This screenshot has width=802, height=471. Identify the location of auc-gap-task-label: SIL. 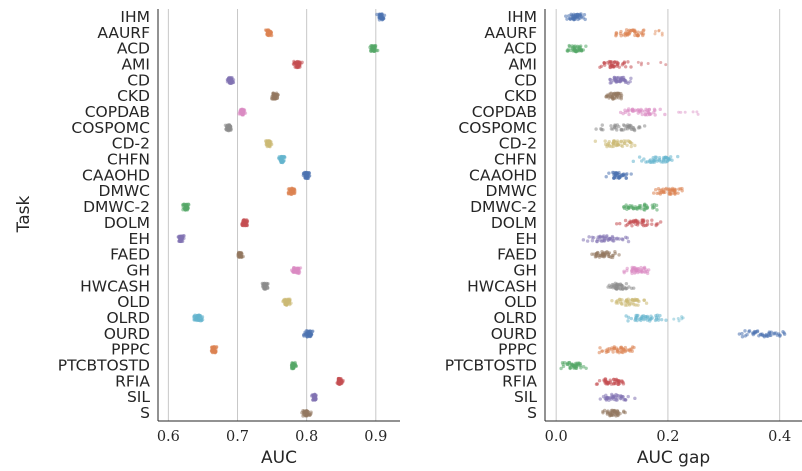
(525, 397).